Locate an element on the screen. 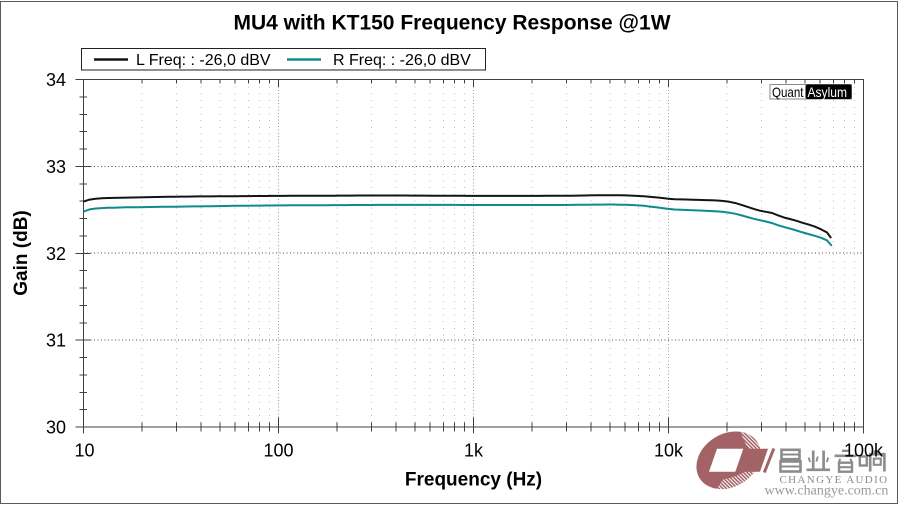  svg-text: CHANGYE AUDIO is located at coordinates (834, 480).